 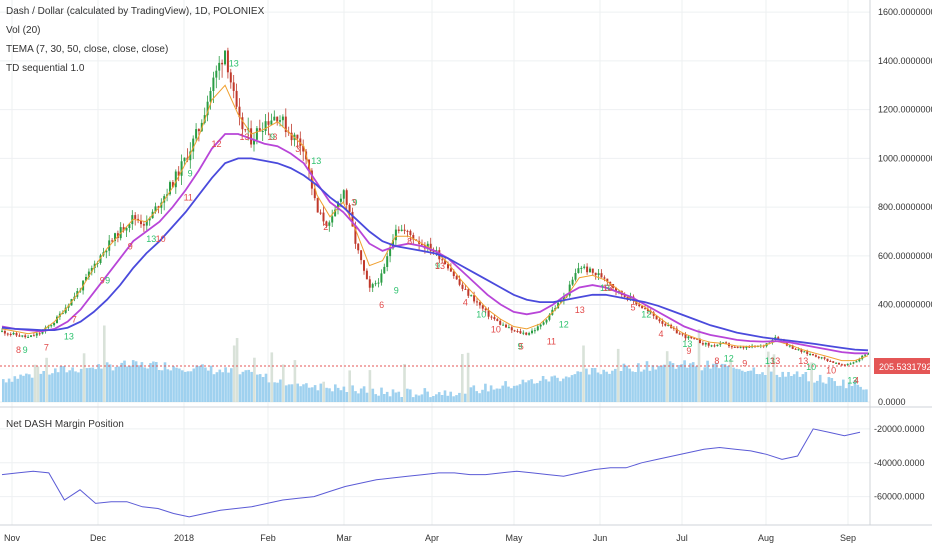 What do you see at coordinates (234, 64) in the screenshot?
I see `td-label-green: 13` at bounding box center [234, 64].